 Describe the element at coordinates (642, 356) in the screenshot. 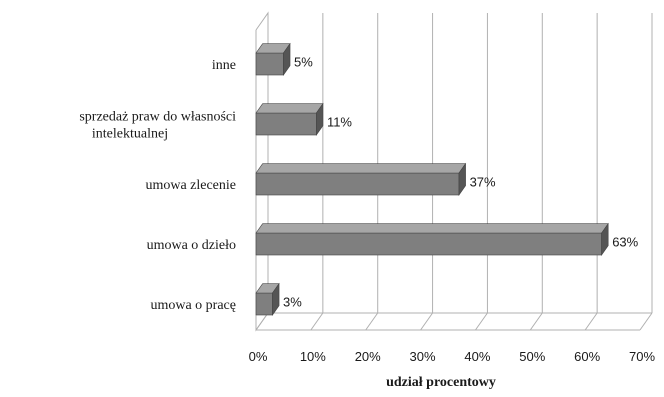

I see `x-tick-label: 70%` at that location.